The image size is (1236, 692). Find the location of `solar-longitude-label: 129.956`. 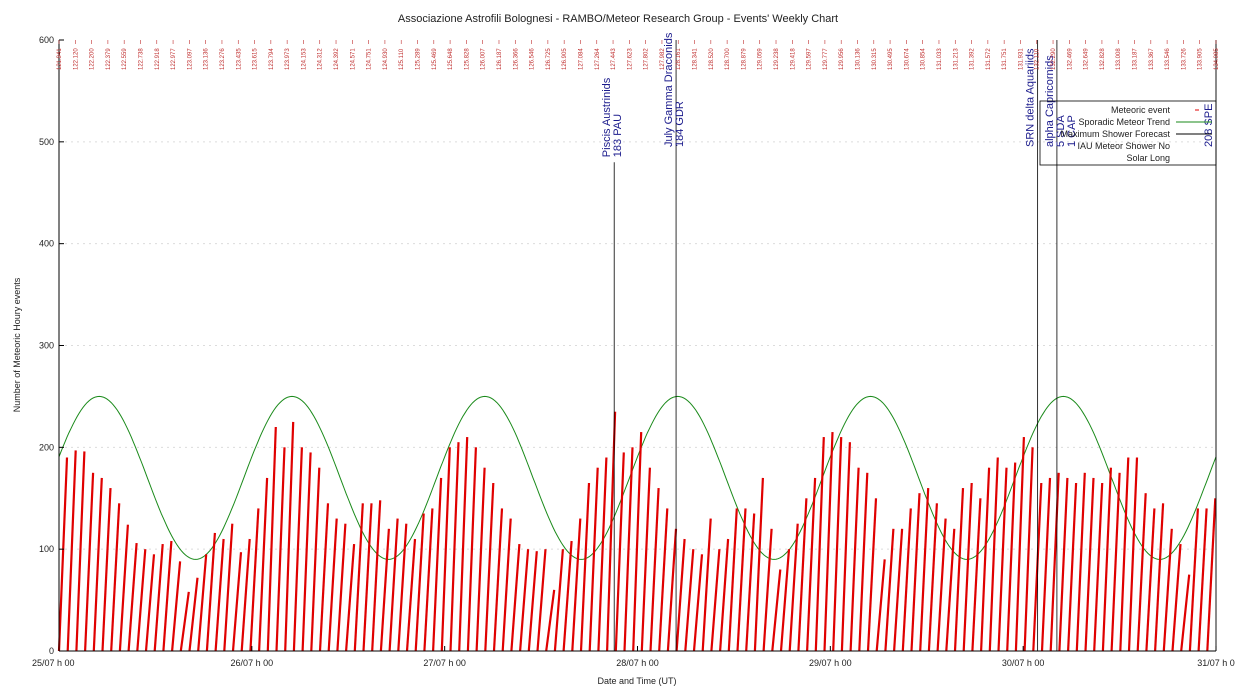

solar-longitude-label: 129.956 is located at coordinates (842, 59).